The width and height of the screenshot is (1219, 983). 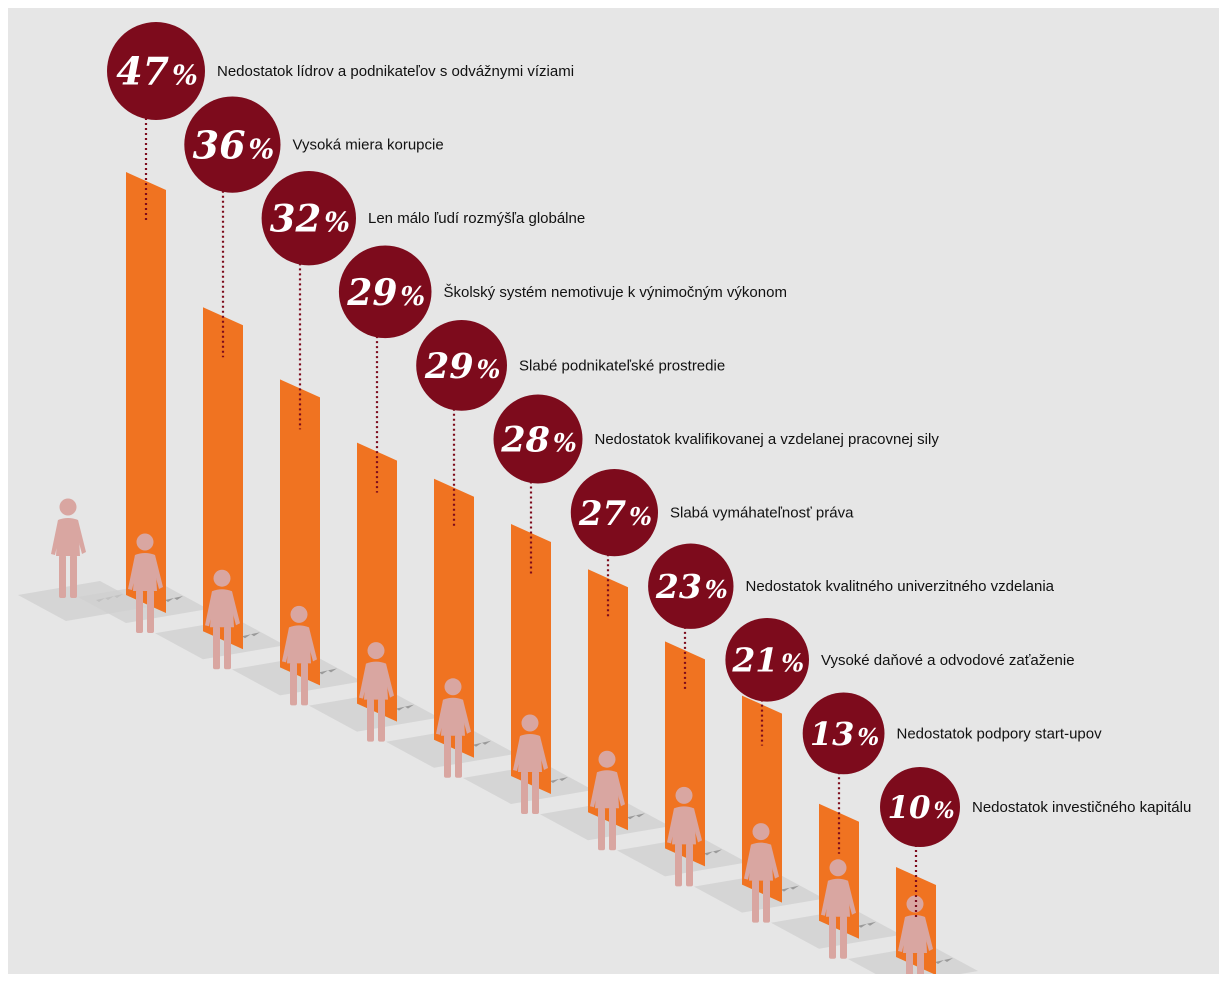 I want to click on category-label: Slabé podnikateľské prostredie, so click(x=622, y=365).